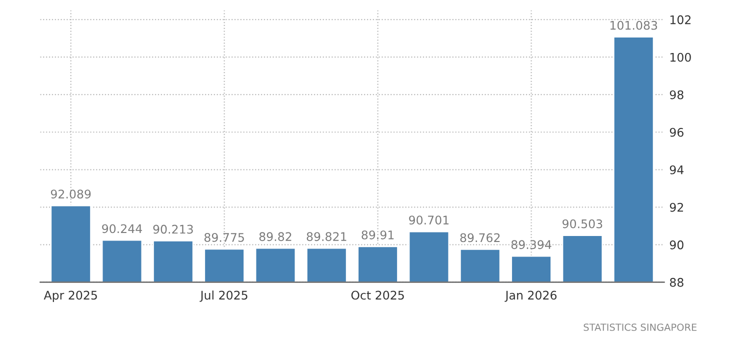 This screenshot has height=340, width=730. Describe the element at coordinates (677, 282) in the screenshot. I see `y-tick-label: 88` at that location.